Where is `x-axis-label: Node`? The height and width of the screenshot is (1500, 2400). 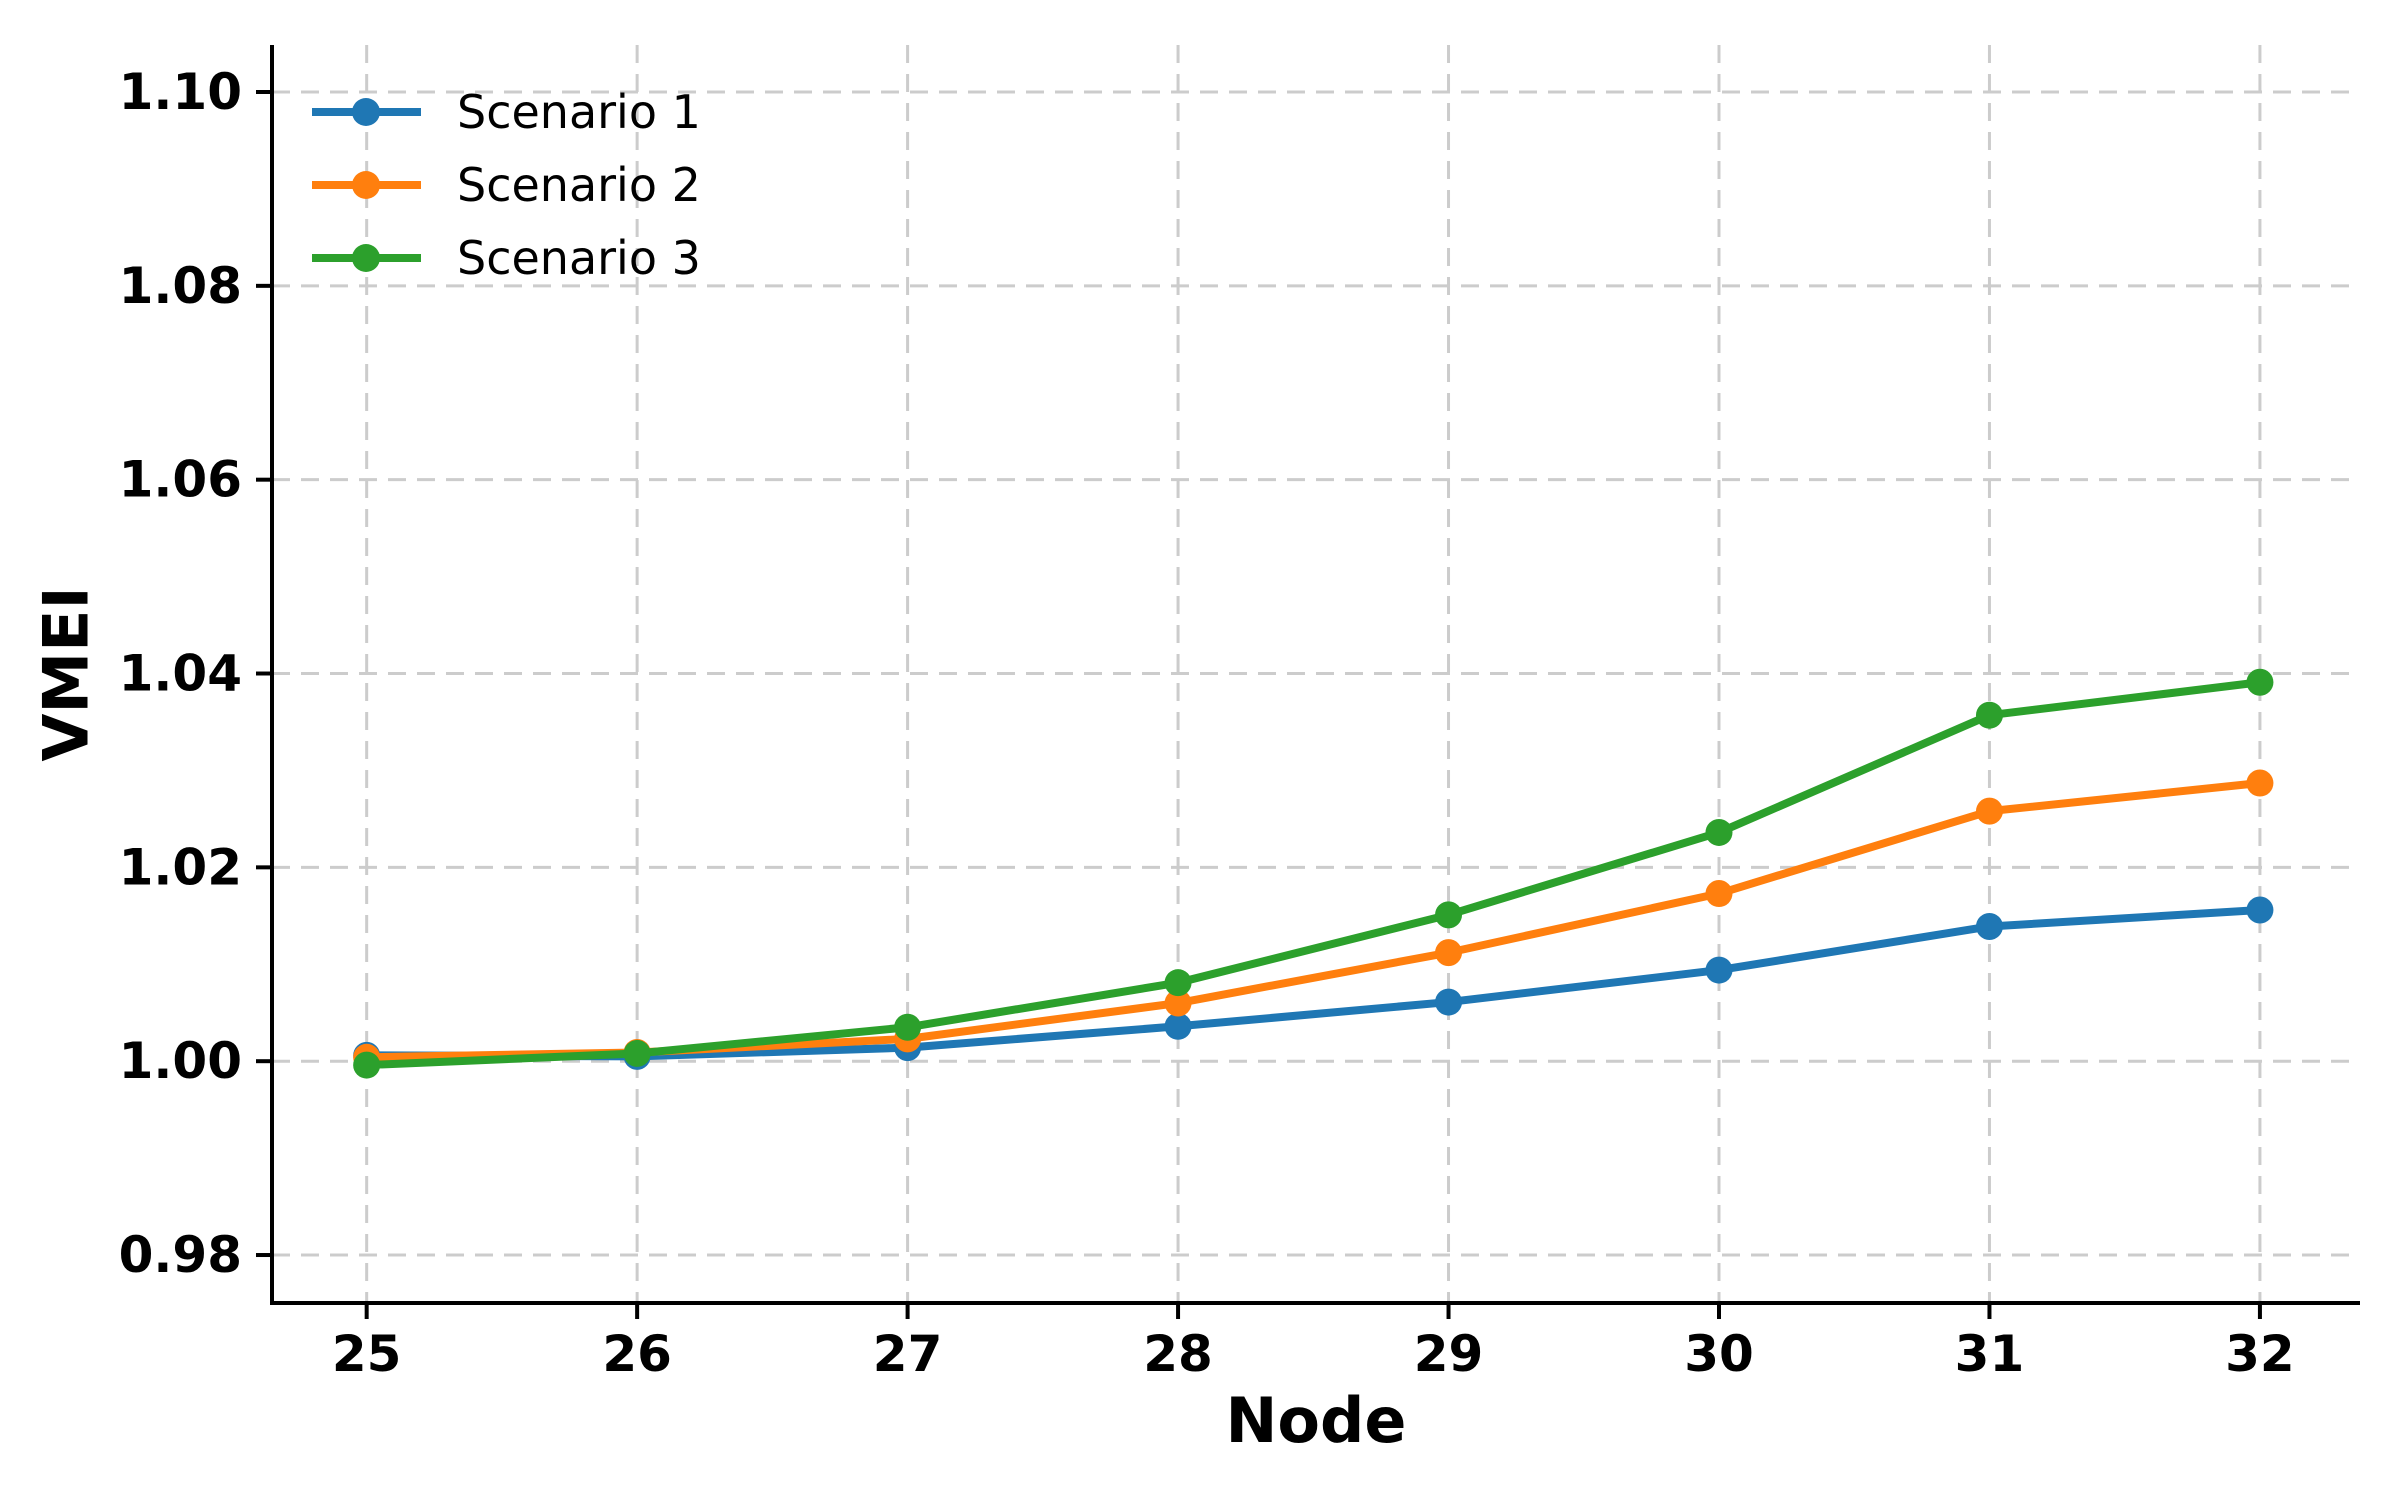 x-axis-label: Node is located at coordinates (1316, 1420).